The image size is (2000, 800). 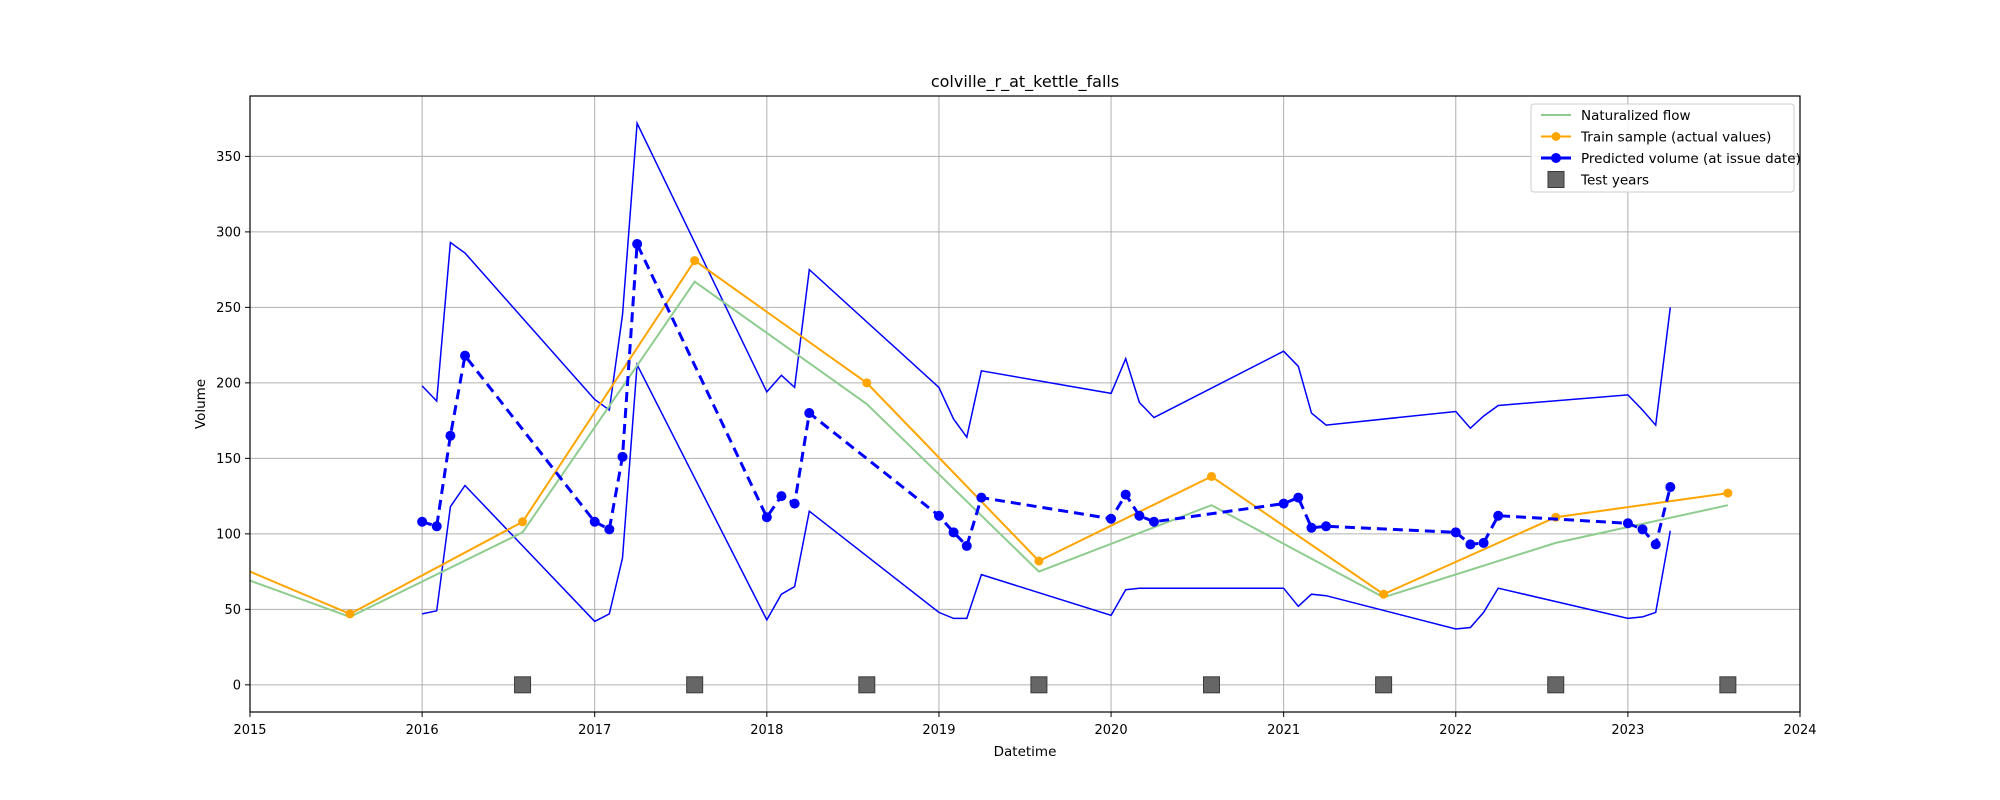 I want to click on legend-label: Naturalized flow, so click(x=1636, y=116).